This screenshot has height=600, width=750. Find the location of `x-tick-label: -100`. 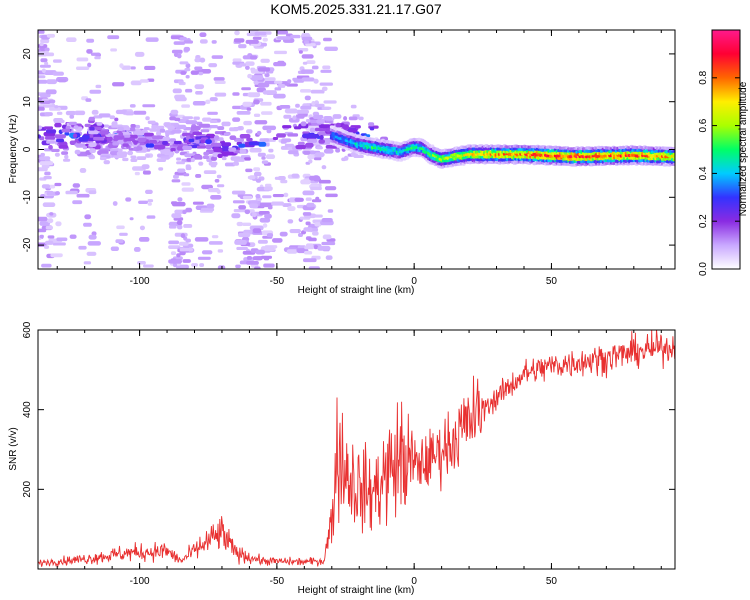

x-tick-label: -100 is located at coordinates (140, 581).